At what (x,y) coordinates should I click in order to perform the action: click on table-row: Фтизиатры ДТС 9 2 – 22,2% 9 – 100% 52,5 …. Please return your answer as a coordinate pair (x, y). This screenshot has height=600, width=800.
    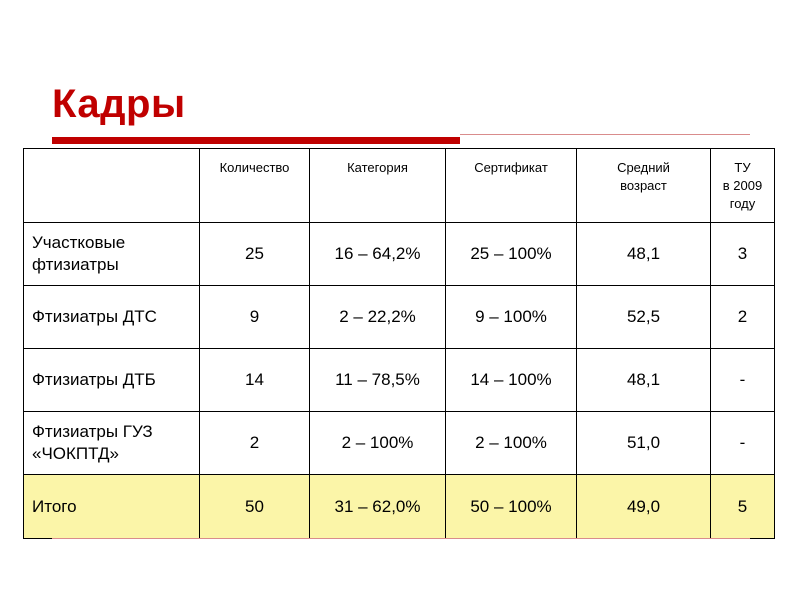
    Looking at the image, I should click on (399, 317).